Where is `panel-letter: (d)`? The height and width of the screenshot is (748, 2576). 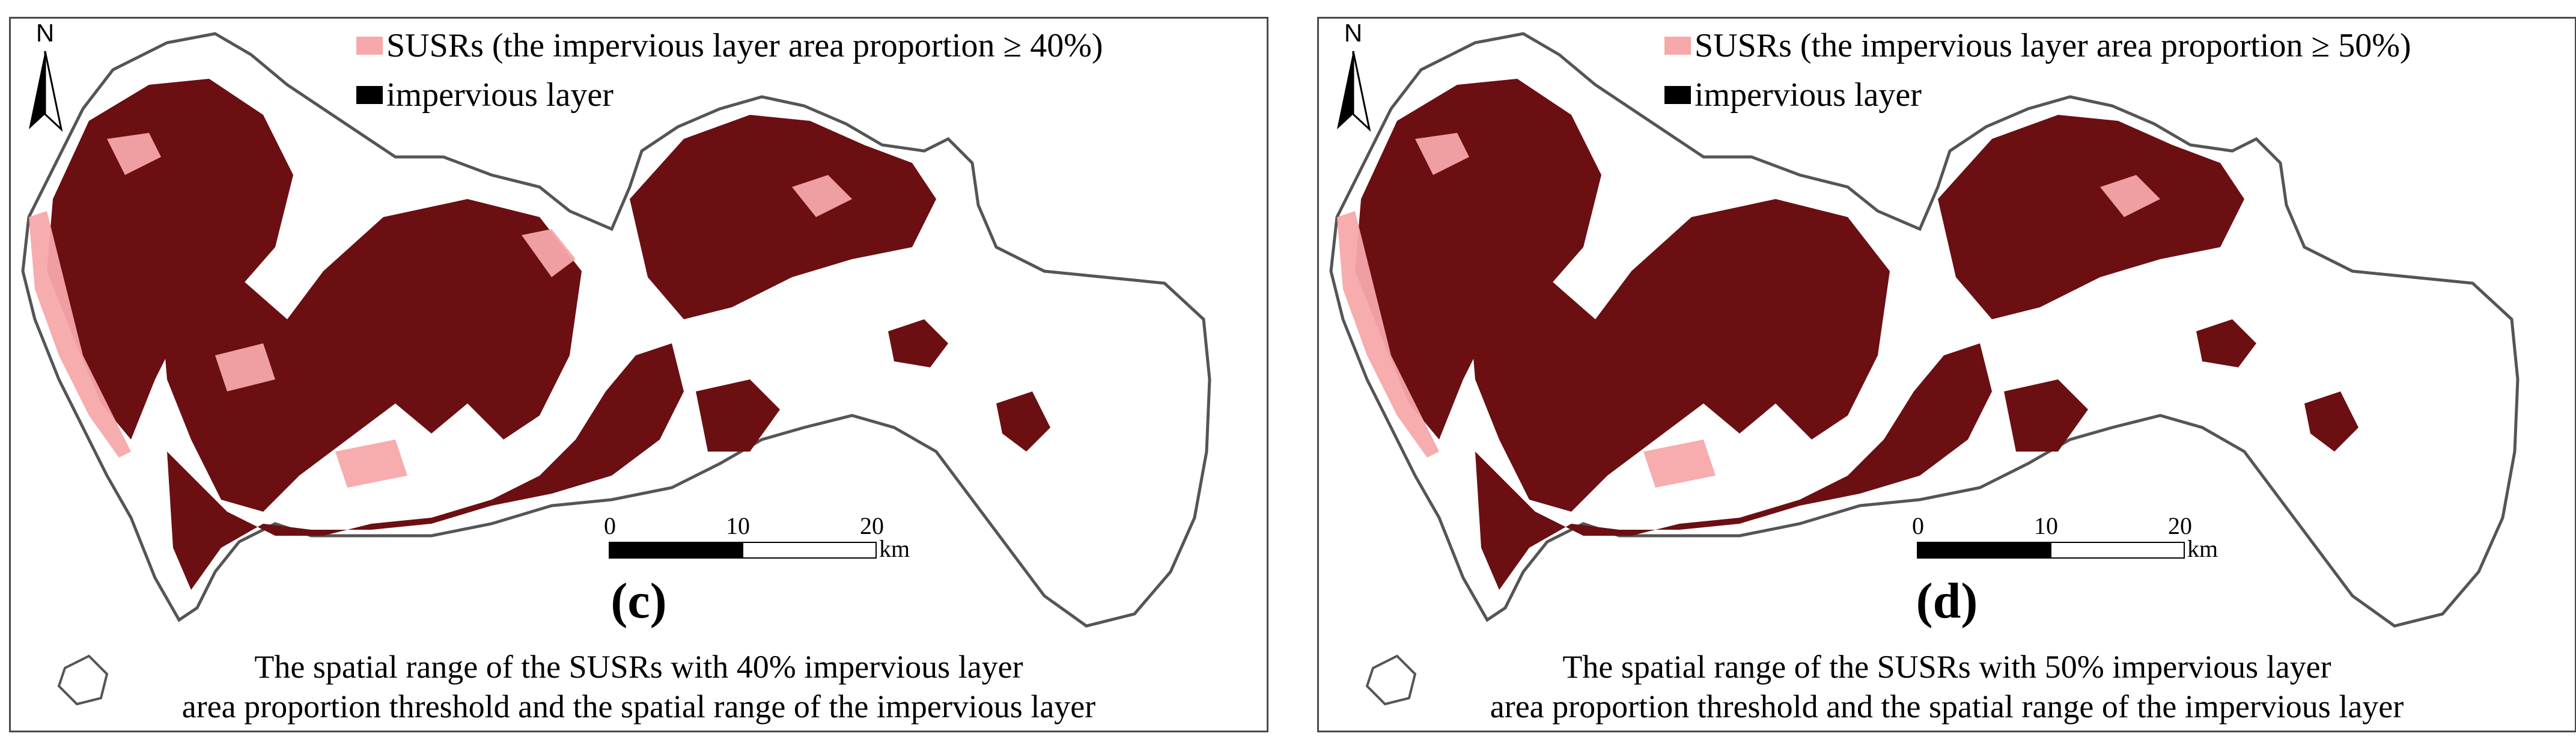
panel-letter: (d) is located at coordinates (1947, 601).